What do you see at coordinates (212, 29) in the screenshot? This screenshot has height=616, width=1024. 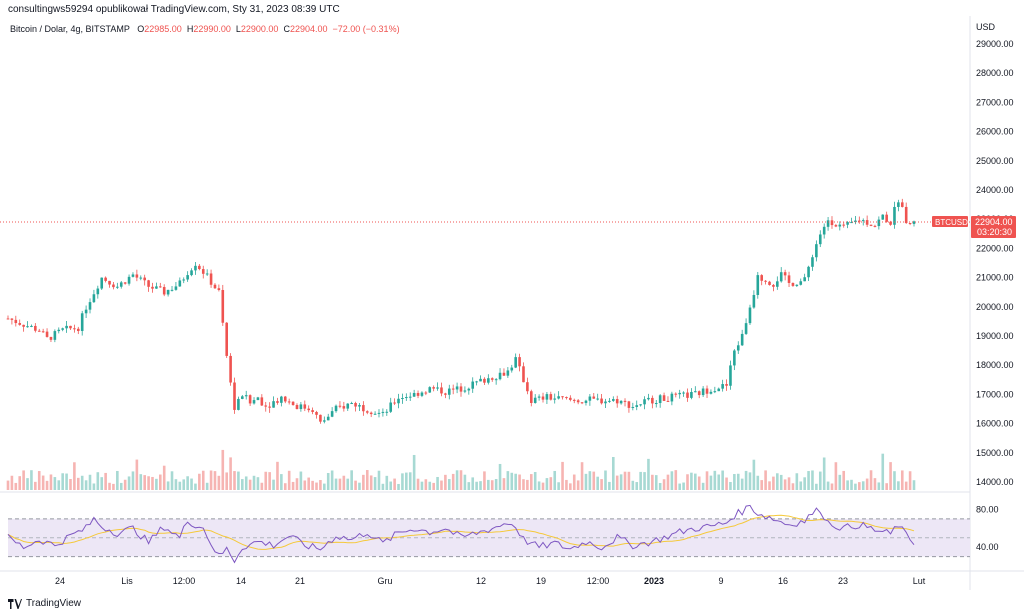 I see `high-value: 22990.00` at bounding box center [212, 29].